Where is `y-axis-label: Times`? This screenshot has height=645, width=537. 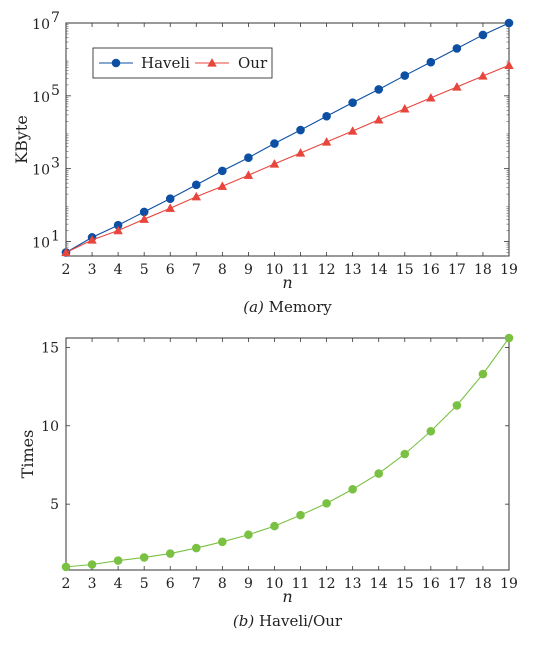 y-axis-label: Times is located at coordinates (27, 454).